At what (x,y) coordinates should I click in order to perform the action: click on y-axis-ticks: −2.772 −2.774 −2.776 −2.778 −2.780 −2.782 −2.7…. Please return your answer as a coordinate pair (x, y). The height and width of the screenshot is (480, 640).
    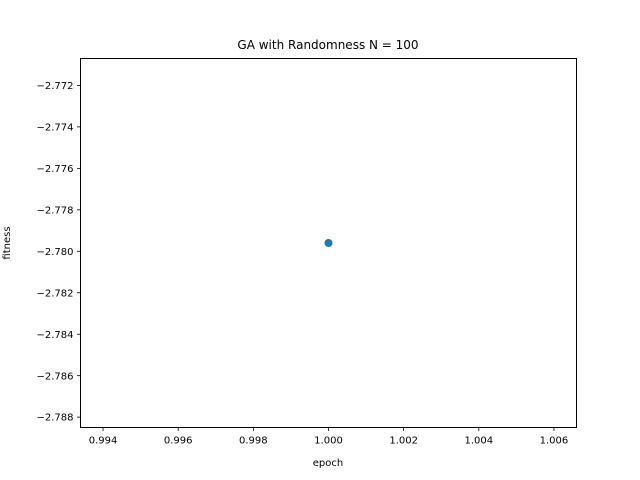
    Looking at the image, I should click on (58, 252).